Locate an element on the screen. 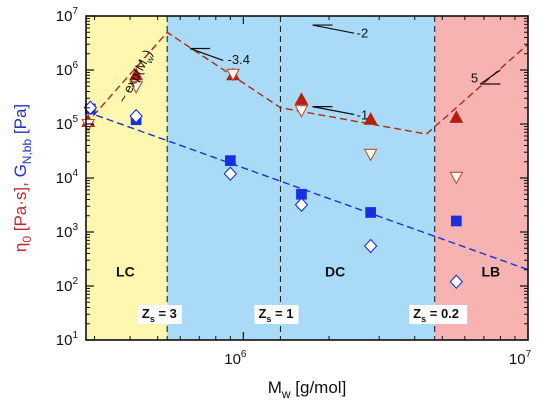  region-label: DC is located at coordinates (335, 271).